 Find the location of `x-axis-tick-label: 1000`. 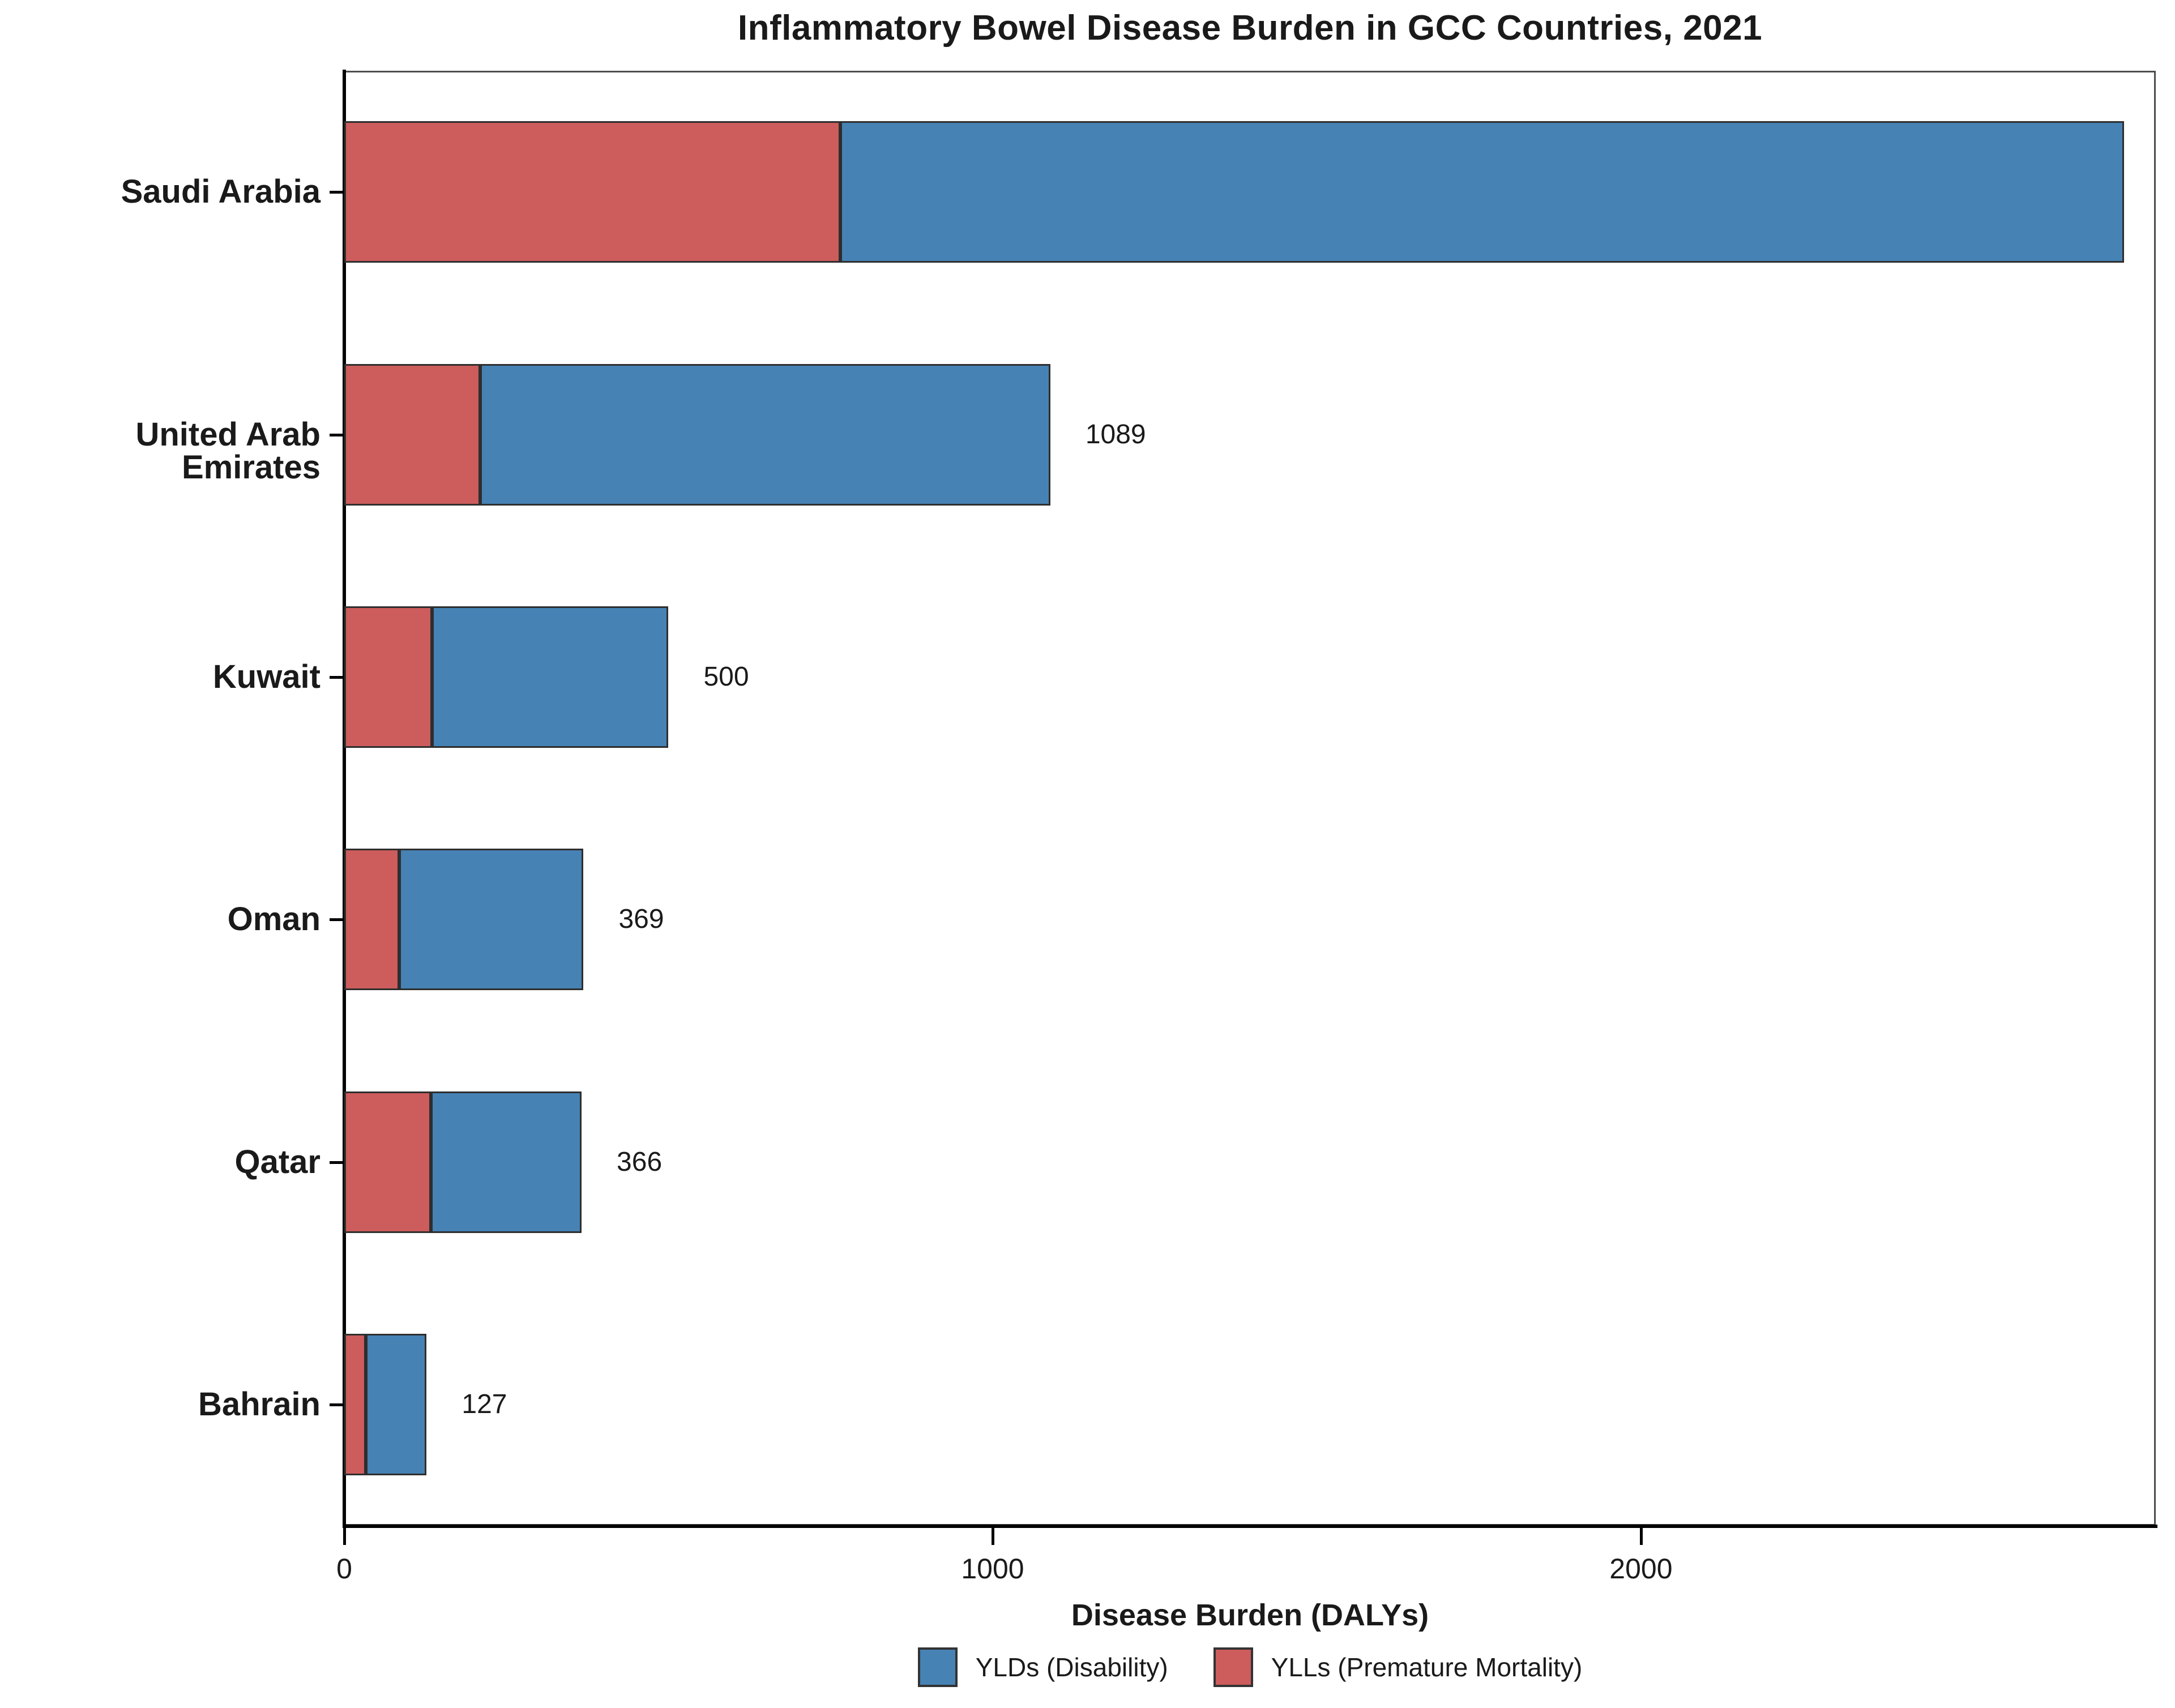

x-axis-tick-label: 1000 is located at coordinates (992, 1569).